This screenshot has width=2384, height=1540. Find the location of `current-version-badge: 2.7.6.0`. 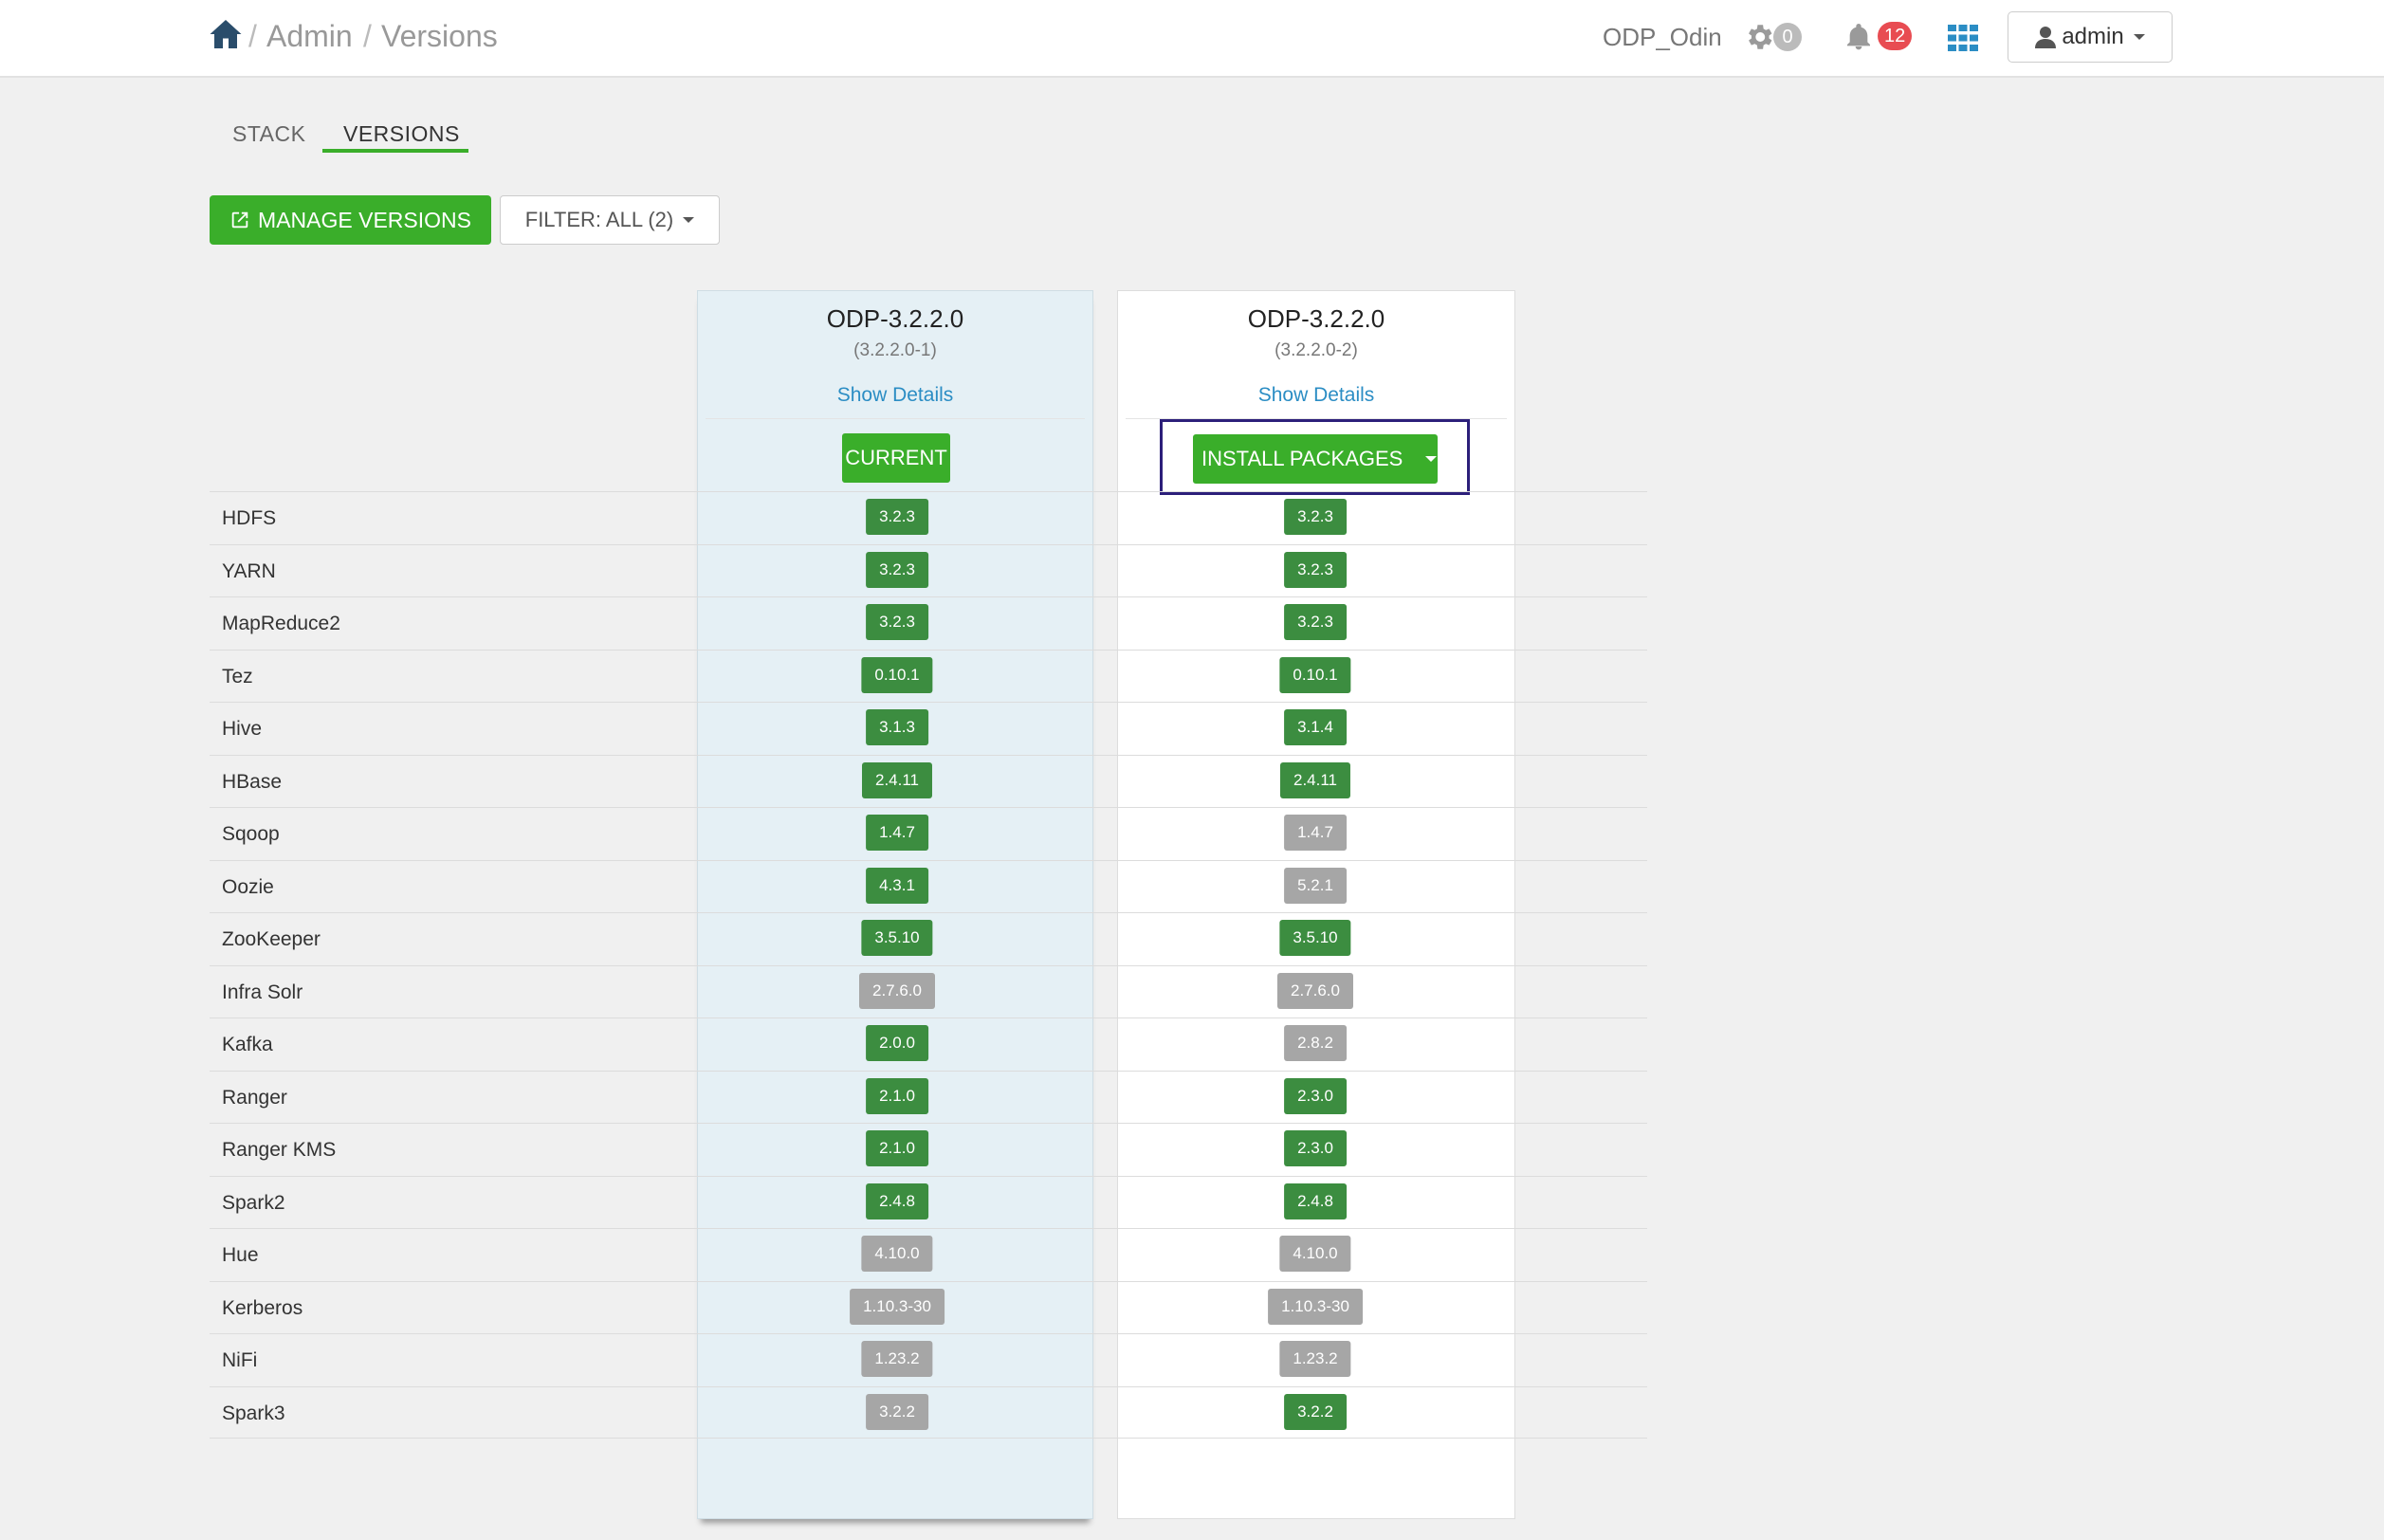

current-version-badge: 2.7.6.0 is located at coordinates (897, 990).